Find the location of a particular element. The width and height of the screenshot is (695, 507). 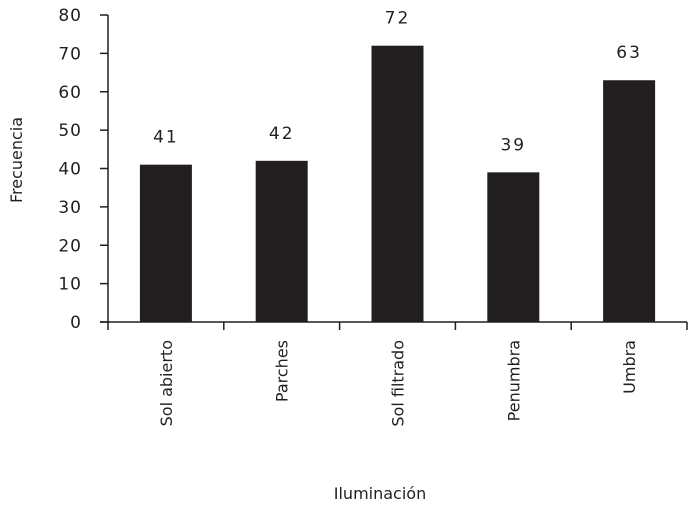

y-tick-label: 60 is located at coordinates (70, 93).